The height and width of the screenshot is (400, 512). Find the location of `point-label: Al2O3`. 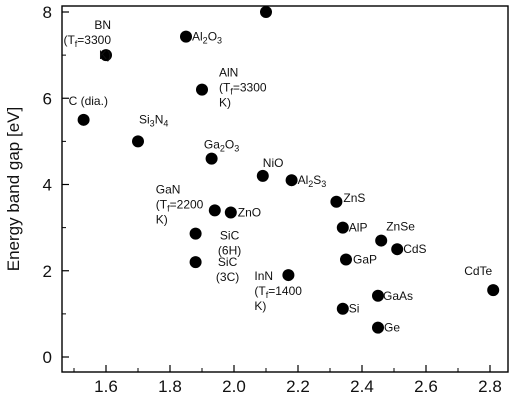

point-label: Al2O3 is located at coordinates (207, 38).